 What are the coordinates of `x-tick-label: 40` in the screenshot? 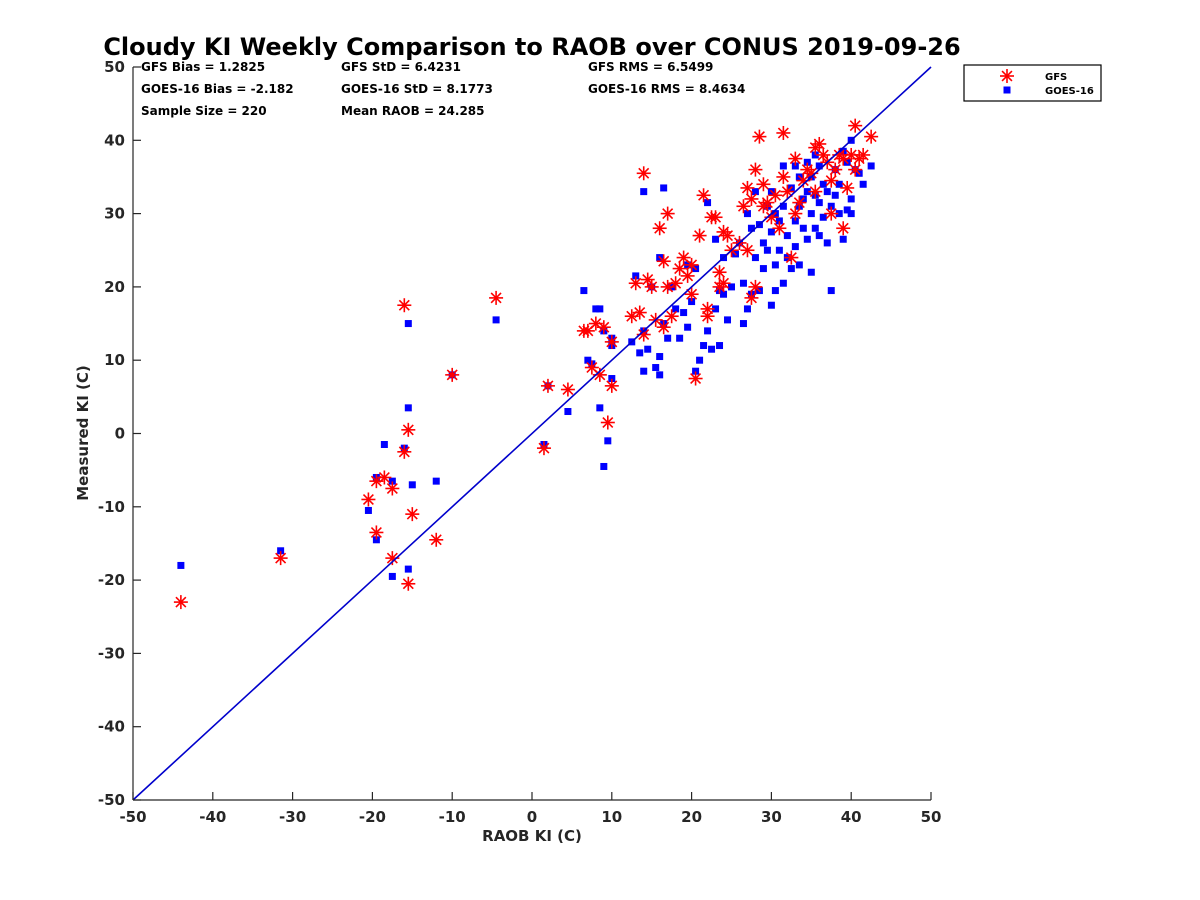 It's located at (851, 817).